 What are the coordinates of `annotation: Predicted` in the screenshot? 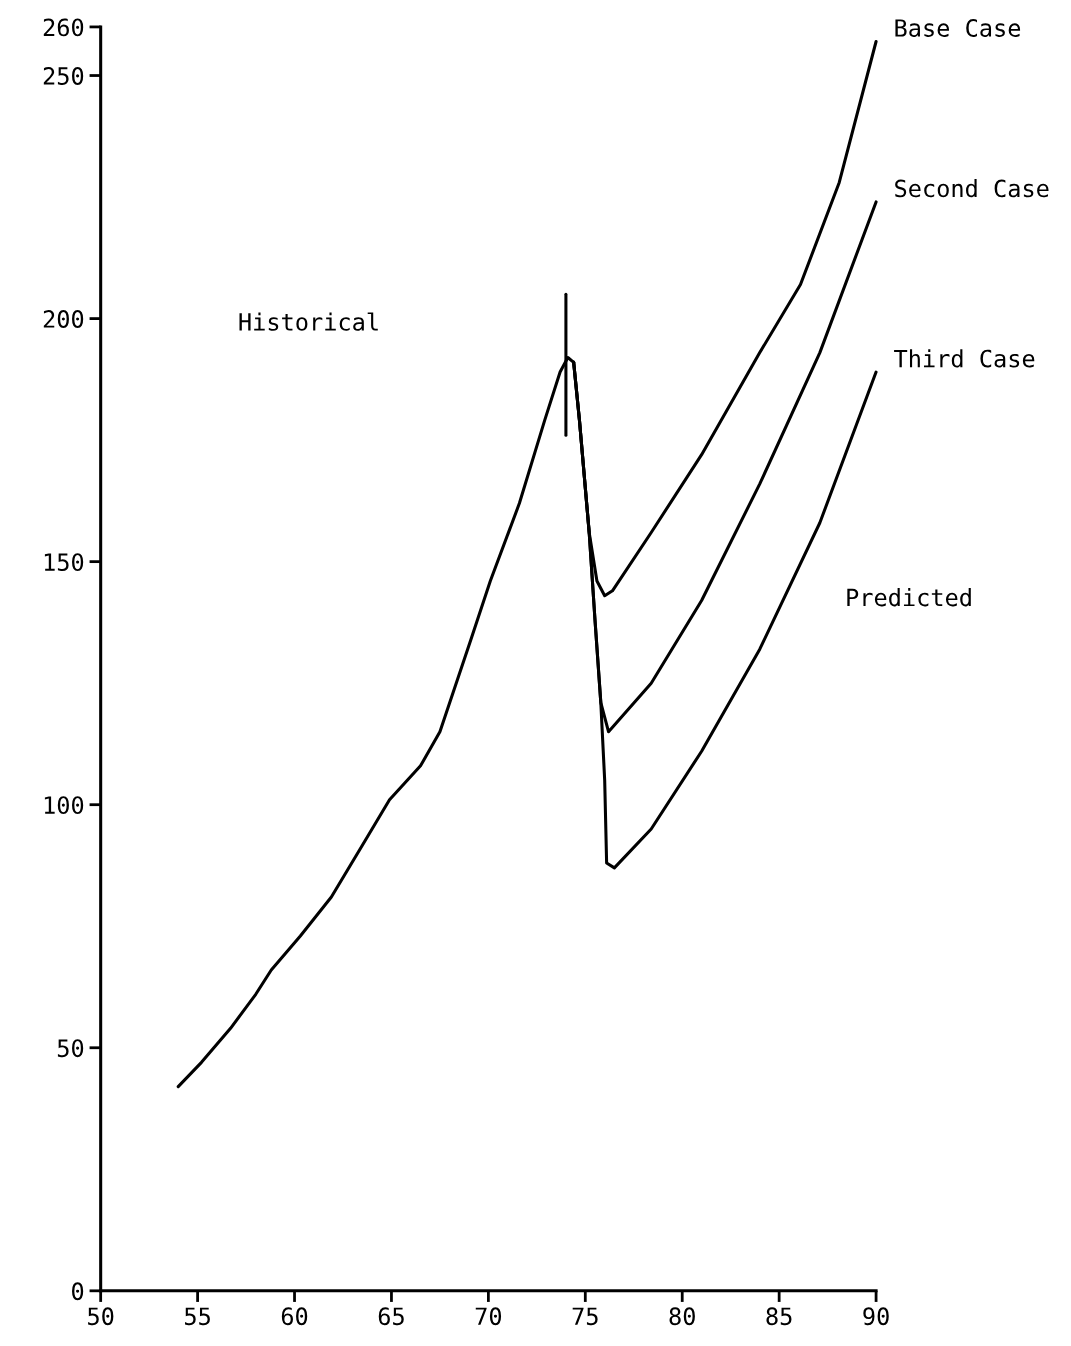 It's located at (909, 597).